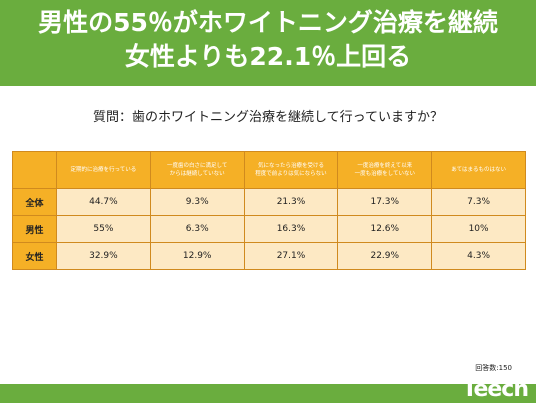  I want to click on headline-line-2: 女性よりも22.1％上回る, so click(268, 56).